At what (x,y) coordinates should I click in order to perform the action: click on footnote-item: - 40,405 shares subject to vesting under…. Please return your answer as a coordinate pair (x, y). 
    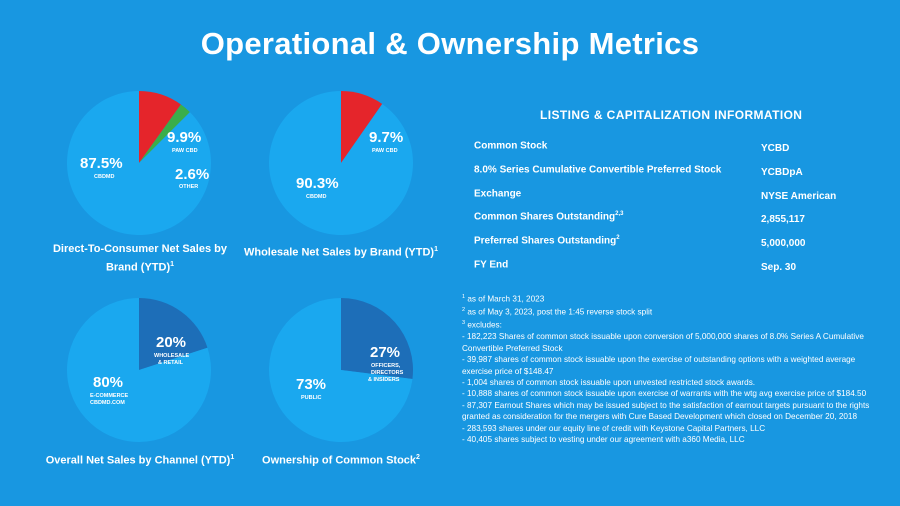
    Looking at the image, I should click on (603, 440).